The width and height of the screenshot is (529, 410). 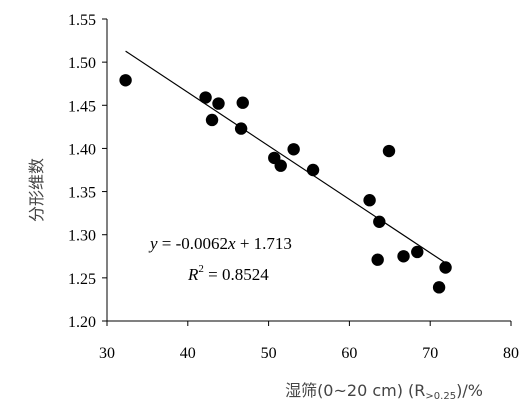 What do you see at coordinates (82, 279) in the screenshot?
I see `y-tick-label: 1.25` at bounding box center [82, 279].